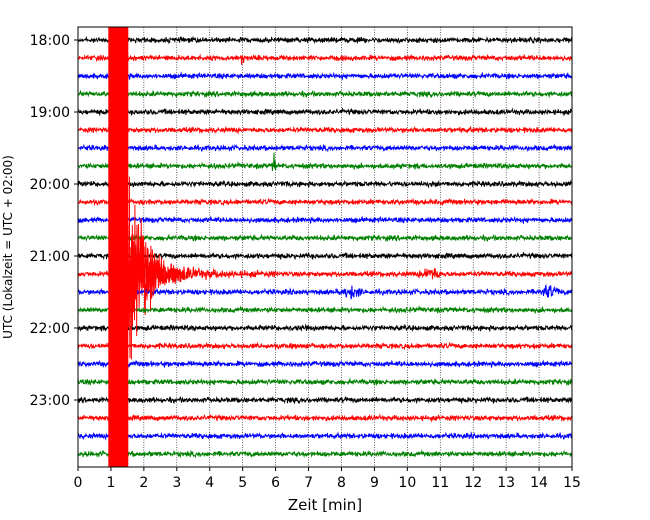 The height and width of the screenshot is (520, 650). What do you see at coordinates (176, 483) in the screenshot?
I see `x-tick-label: 3` at bounding box center [176, 483].